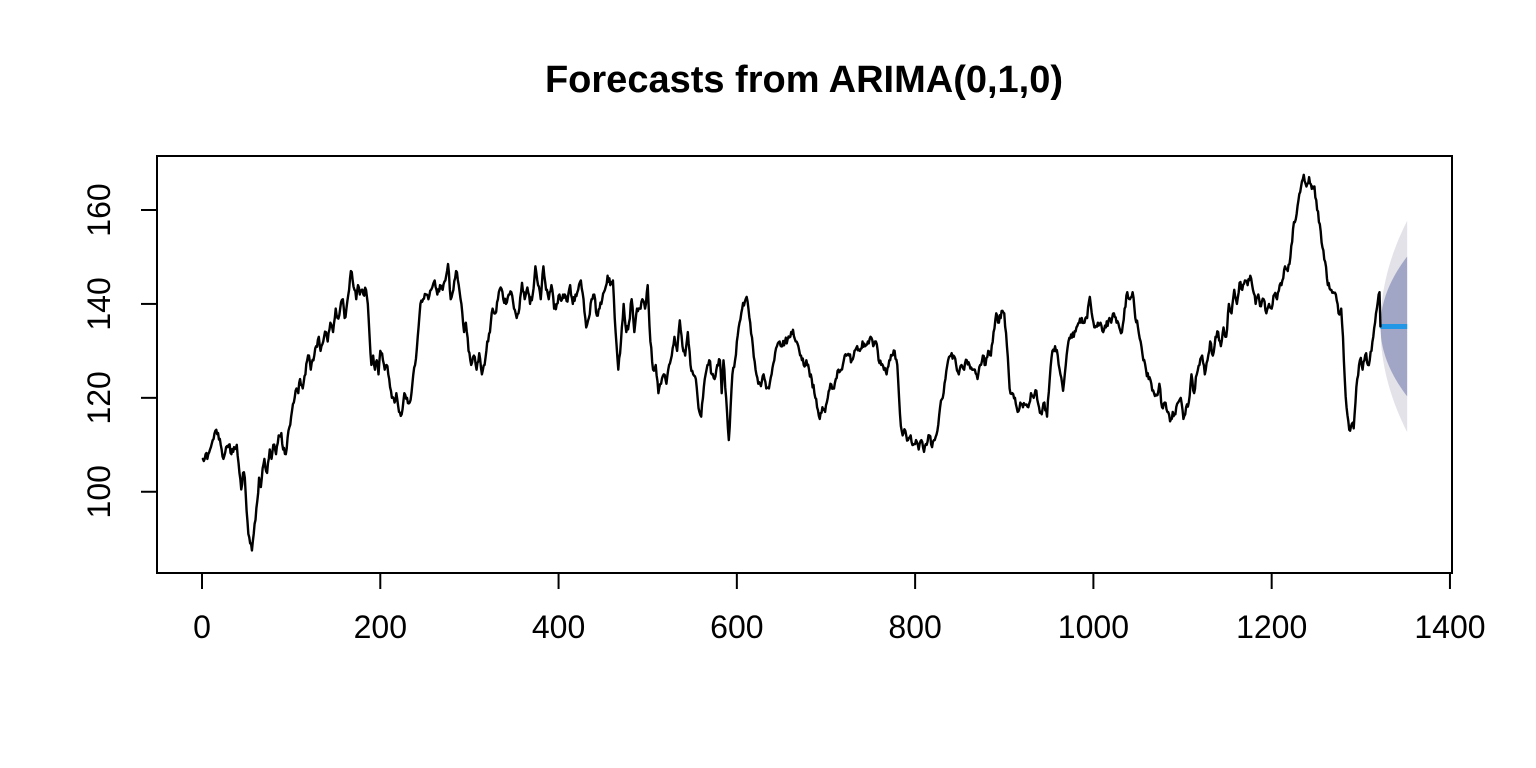 This screenshot has height=768, width=1536. What do you see at coordinates (99, 397) in the screenshot?
I see `y-axis-tick-label: 120` at bounding box center [99, 397].